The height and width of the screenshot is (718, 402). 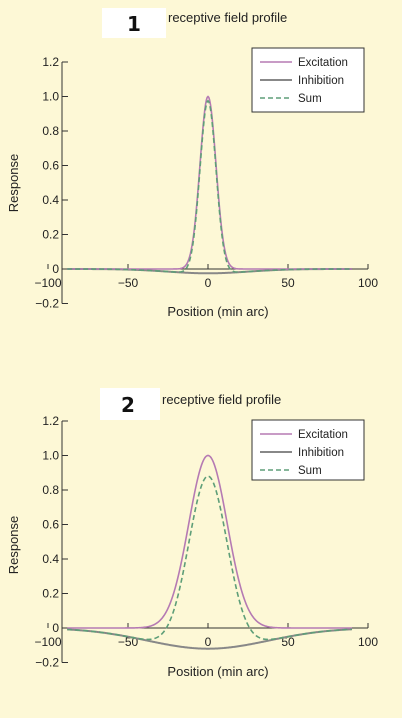 What do you see at coordinates (128, 283) in the screenshot?
I see `x-tick-label: −50` at bounding box center [128, 283].